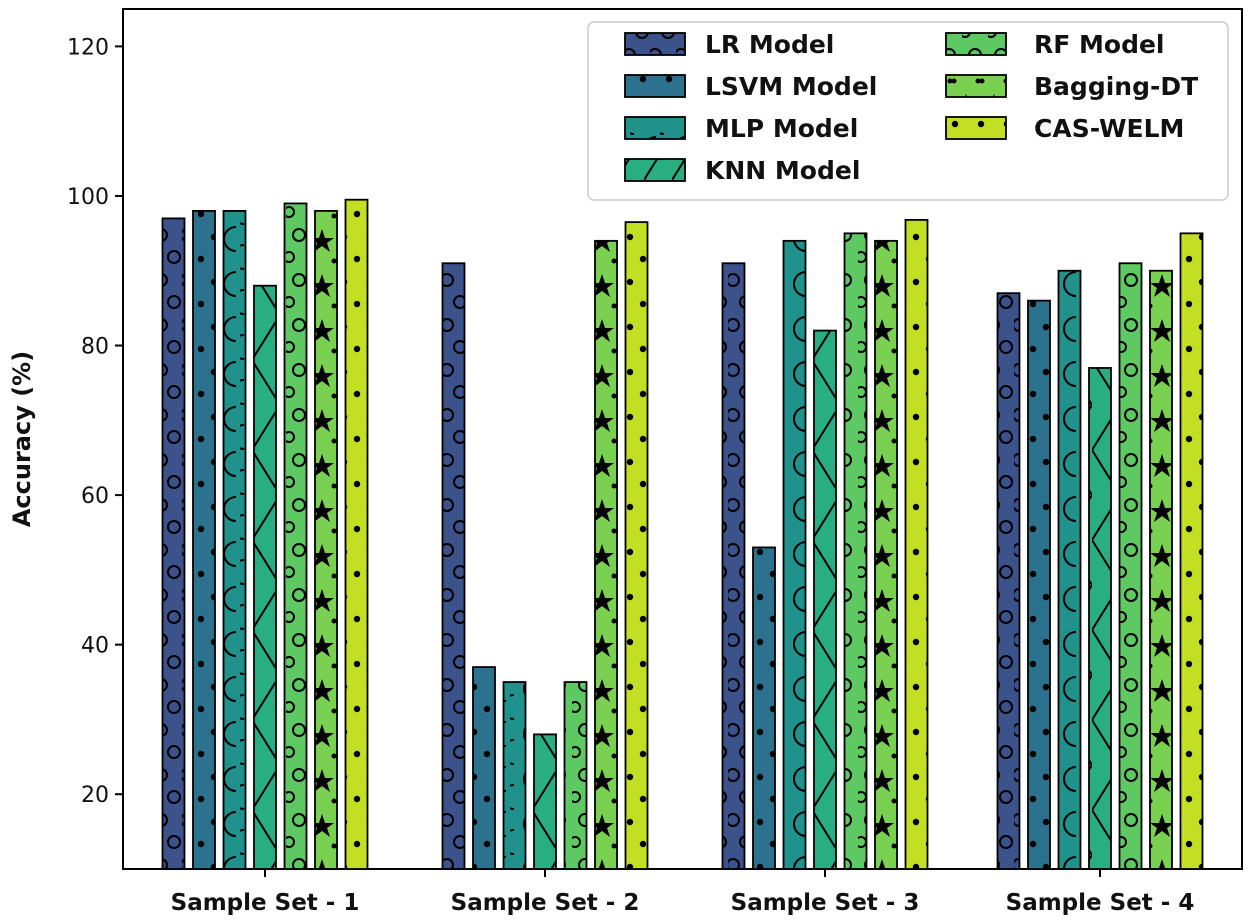 Image resolution: width=1250 pixels, height=923 pixels. I want to click on x-tick-label: Sample Set - 4, so click(1100, 903).